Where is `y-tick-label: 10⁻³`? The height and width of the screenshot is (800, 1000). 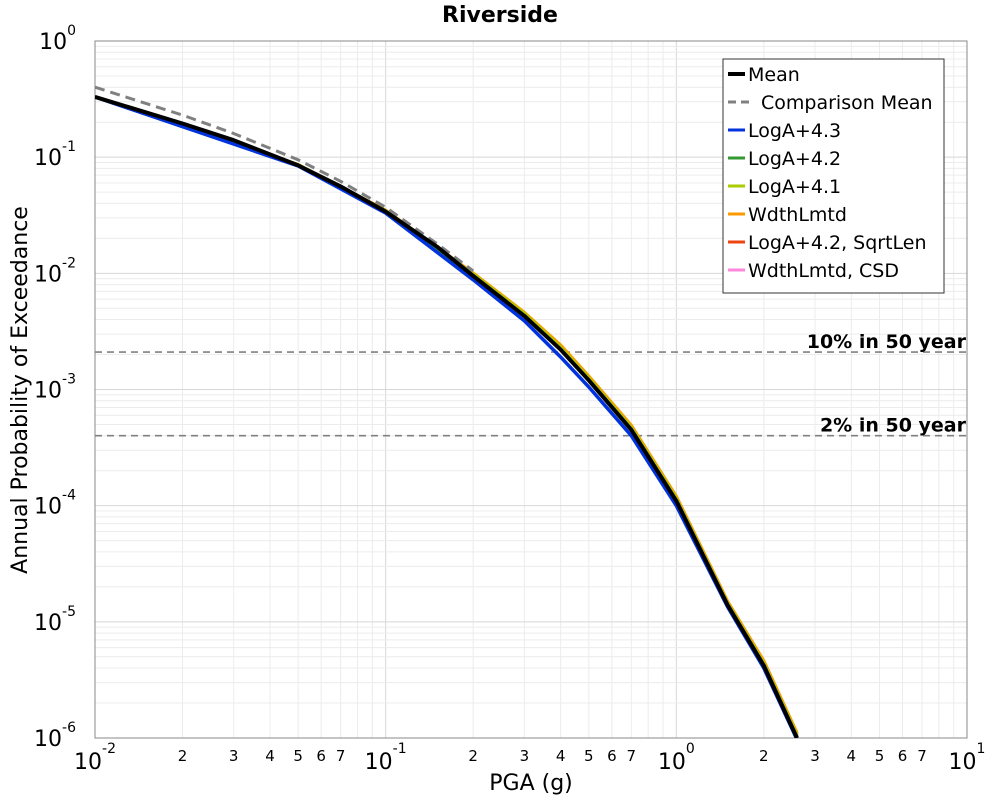 y-tick-label: 10⁻³ is located at coordinates (55, 388).